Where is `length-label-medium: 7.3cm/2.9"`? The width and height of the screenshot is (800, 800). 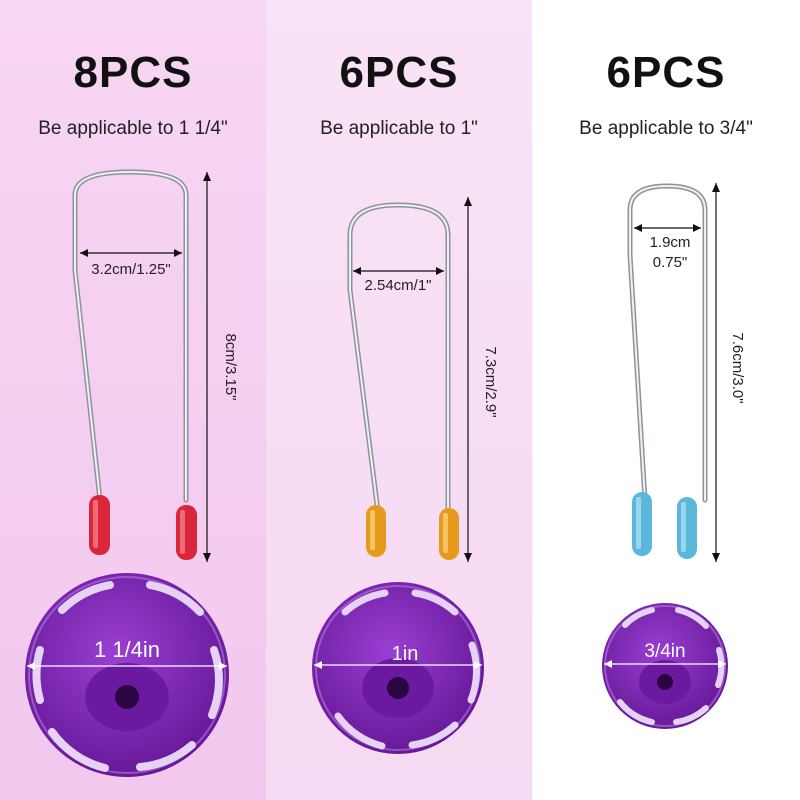
length-label-medium: 7.3cm/2.9" is located at coordinates (490, 381).